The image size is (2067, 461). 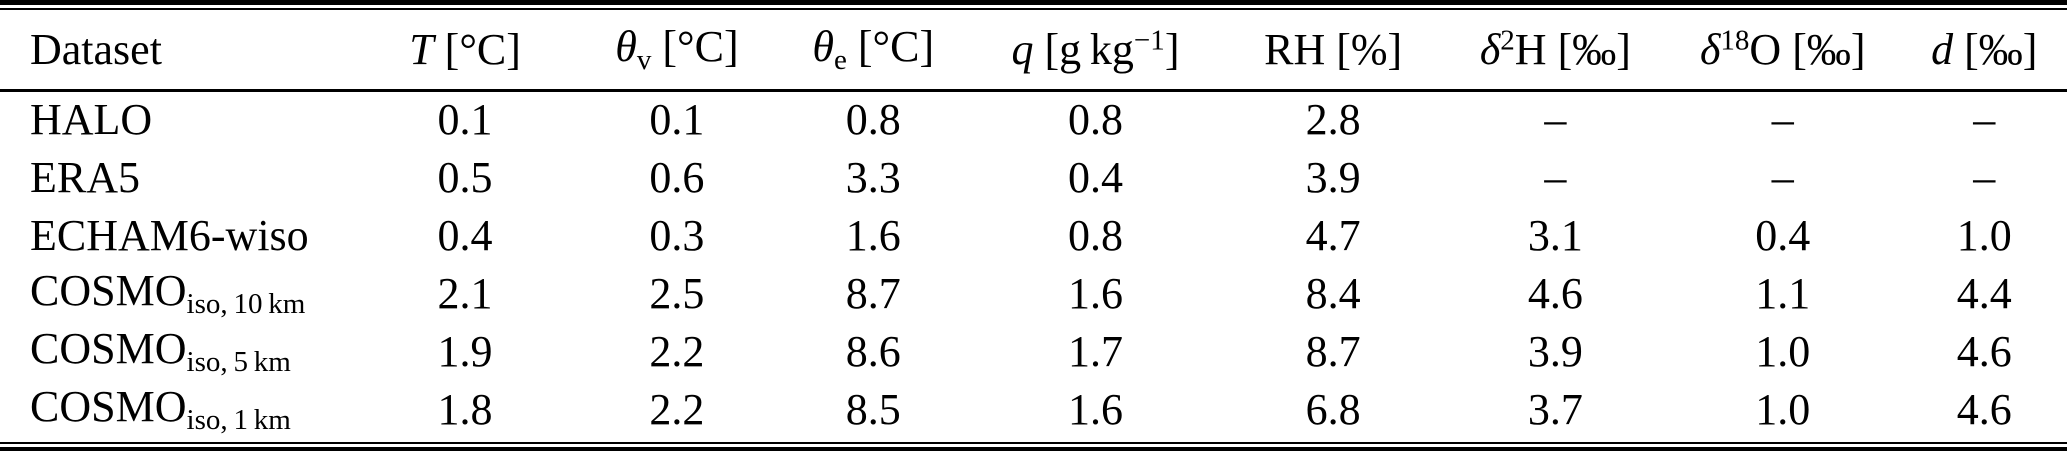 I want to click on dataset-label: ERA5, so click(x=175, y=177).